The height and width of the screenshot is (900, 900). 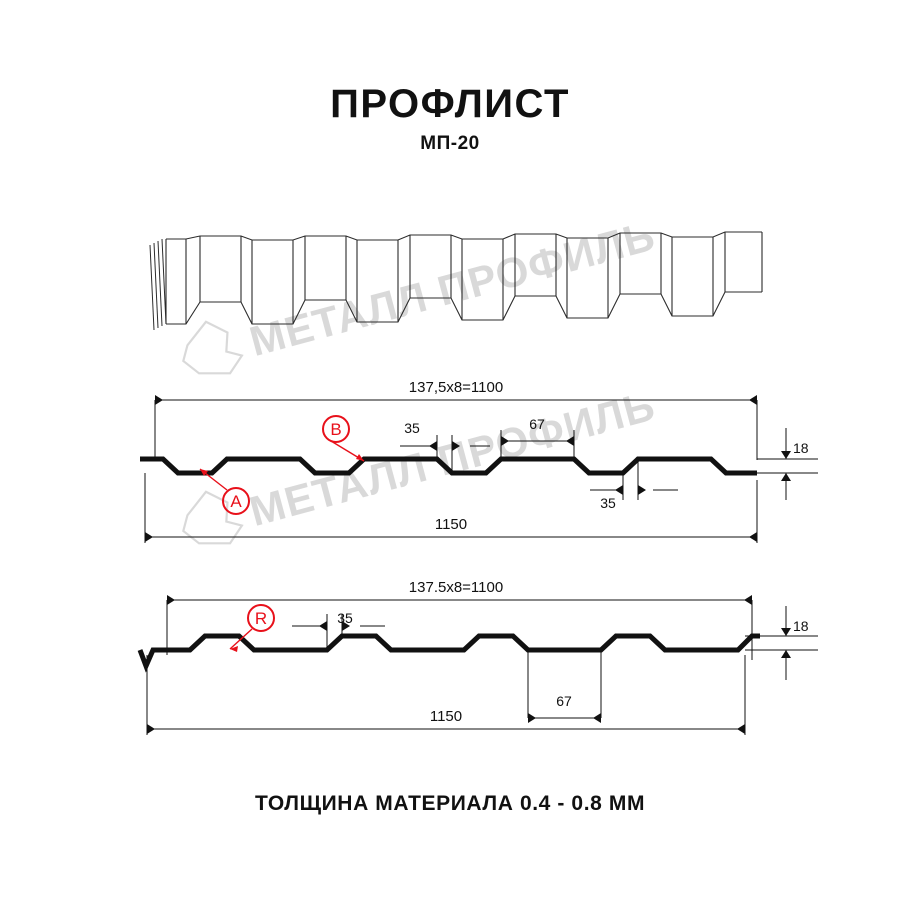 What do you see at coordinates (335, 429) in the screenshot?
I see `callout-b-label: B` at bounding box center [335, 429].